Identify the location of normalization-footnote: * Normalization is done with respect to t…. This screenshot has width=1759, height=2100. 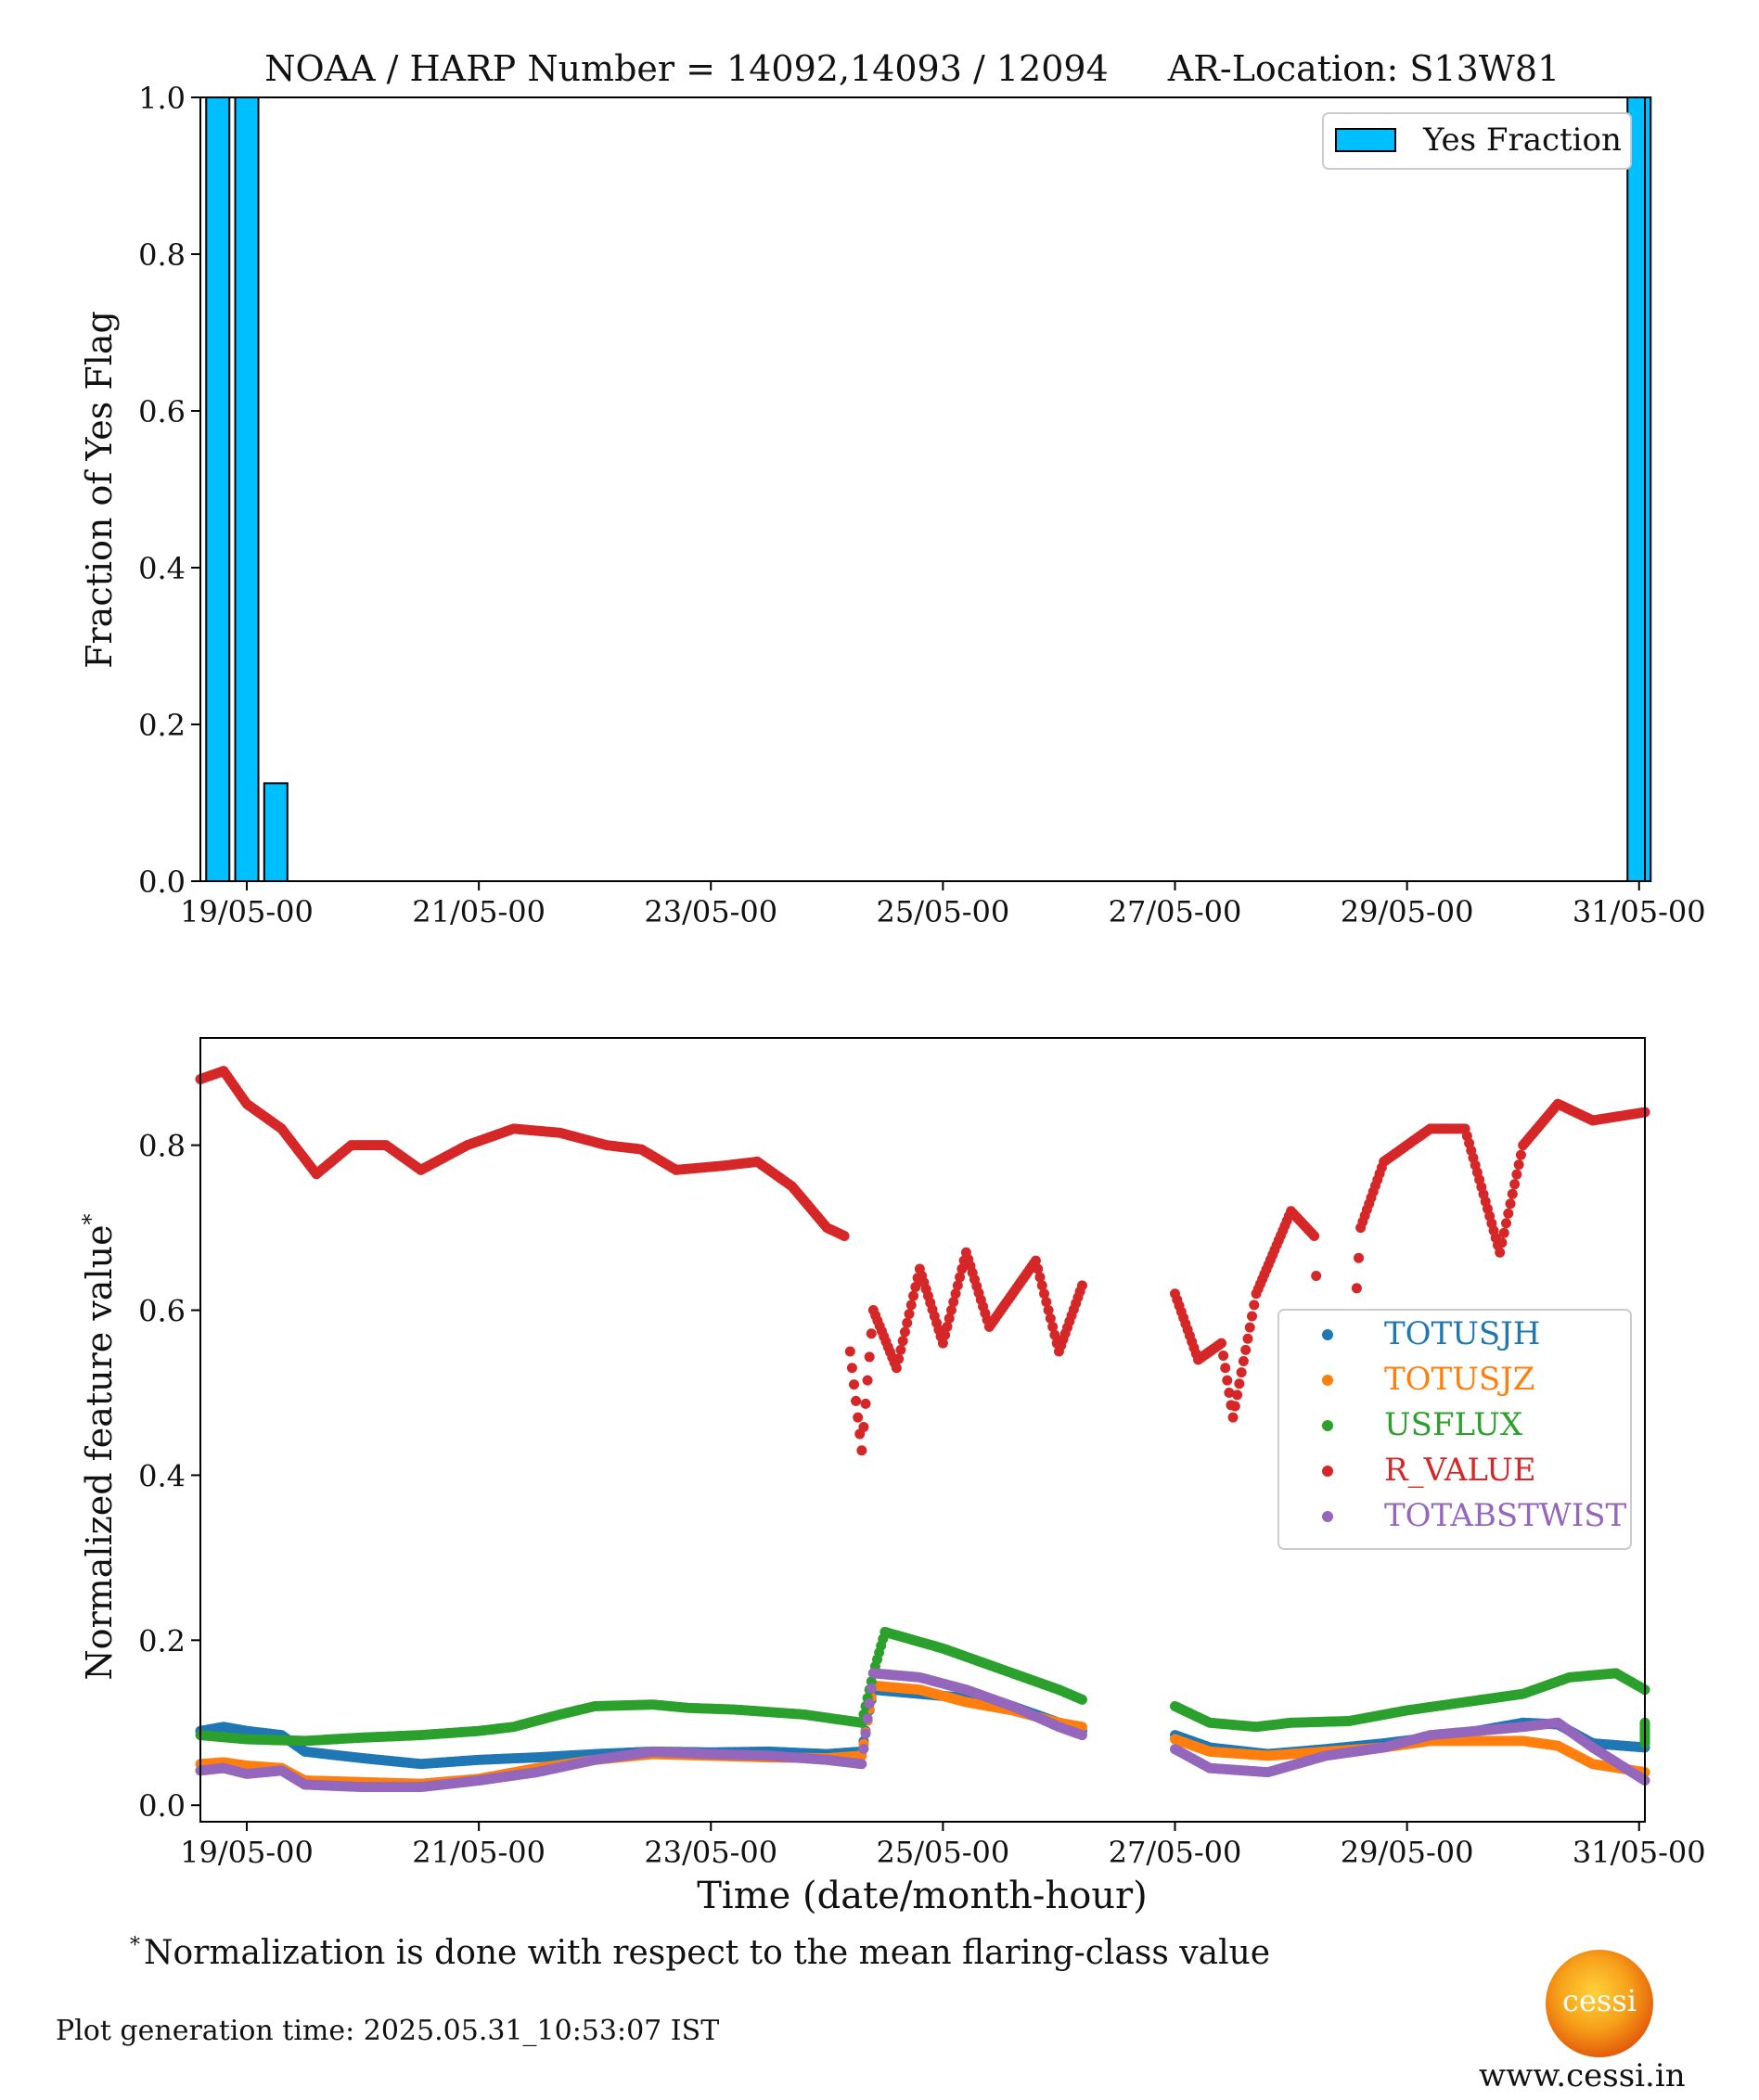
(700, 1953).